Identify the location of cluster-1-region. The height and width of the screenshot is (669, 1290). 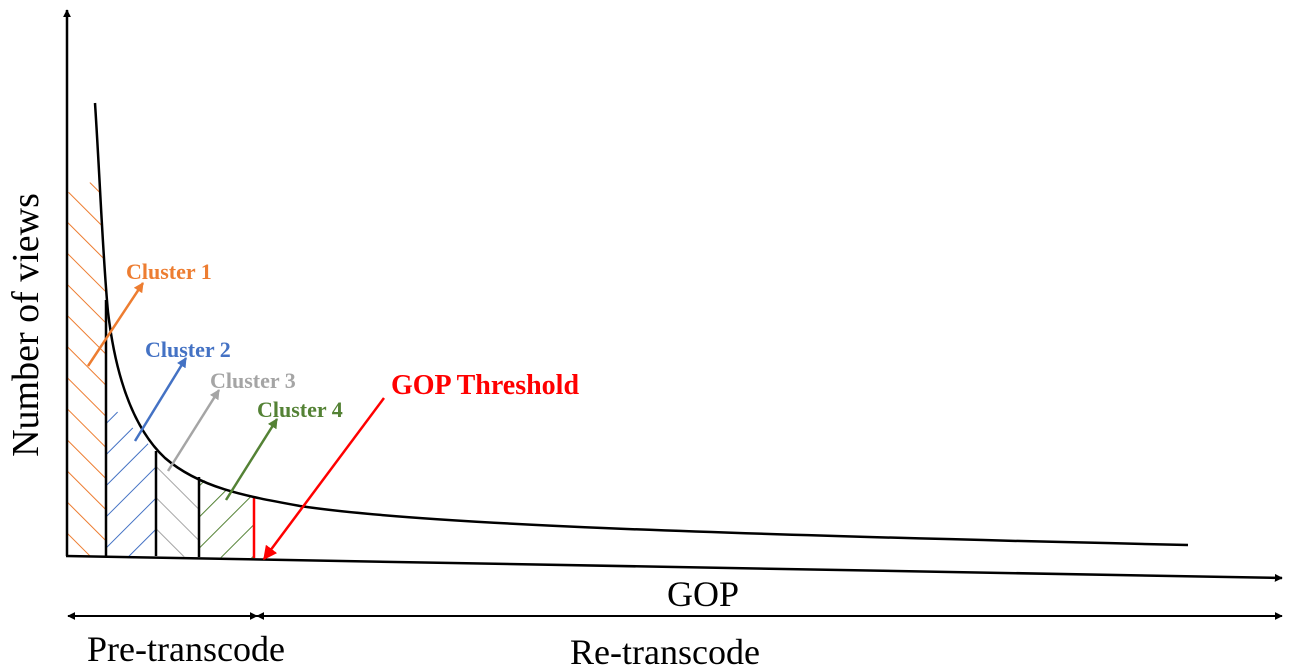
(86, 367).